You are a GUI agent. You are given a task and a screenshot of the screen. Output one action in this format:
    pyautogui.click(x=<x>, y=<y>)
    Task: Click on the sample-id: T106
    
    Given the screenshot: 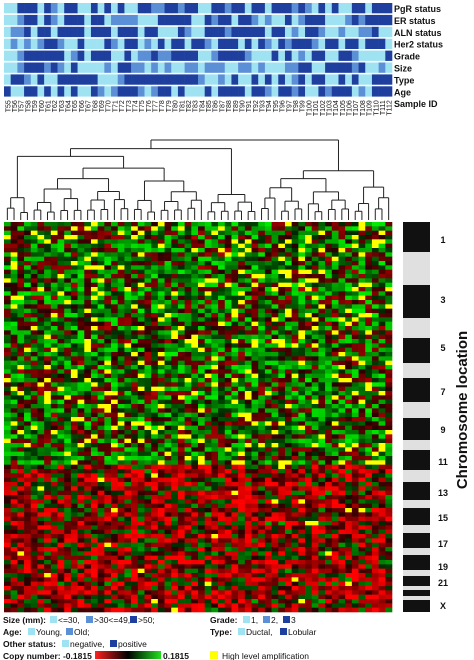 What is the action you would take?
    pyautogui.click(x=350, y=108)
    